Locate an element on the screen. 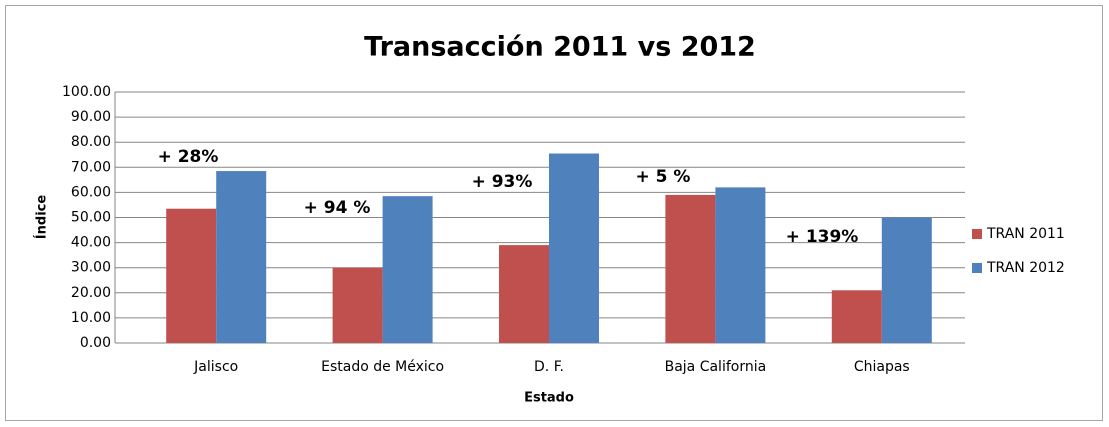 The height and width of the screenshot is (427, 1109). y-tick-label: 50.00 is located at coordinates (91, 218).